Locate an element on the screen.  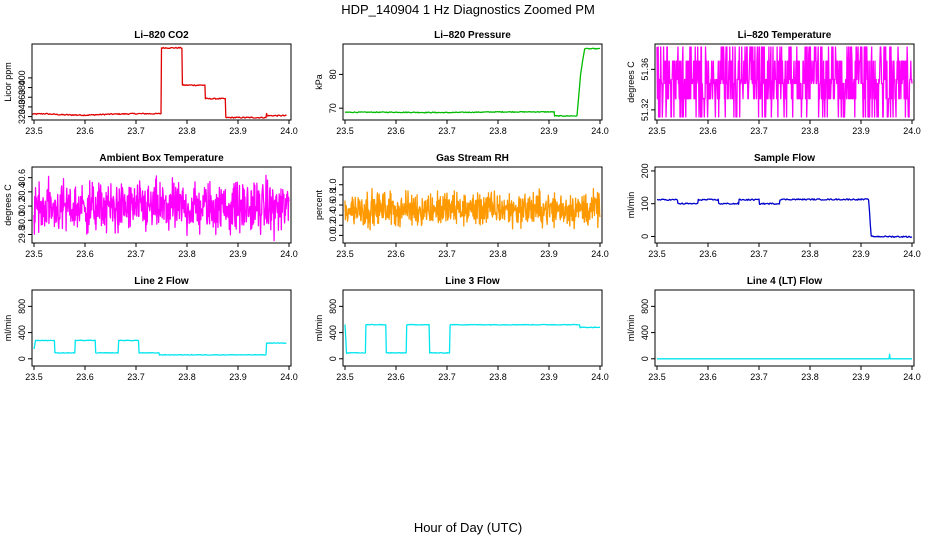
chart-title: Sample Flow is located at coordinates (784, 158).